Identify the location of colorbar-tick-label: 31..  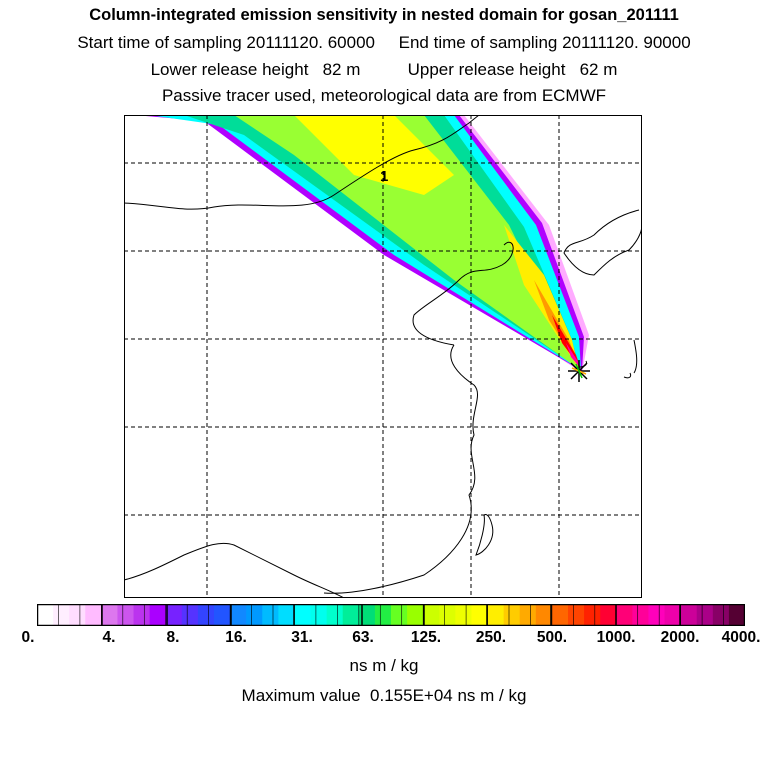
(302, 637).